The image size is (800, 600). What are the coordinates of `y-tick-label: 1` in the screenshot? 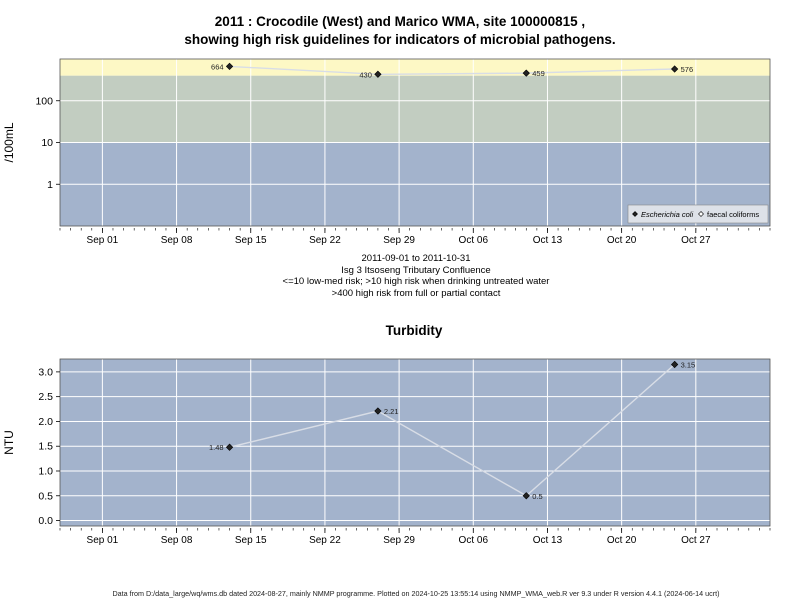 It's located at (50, 185).